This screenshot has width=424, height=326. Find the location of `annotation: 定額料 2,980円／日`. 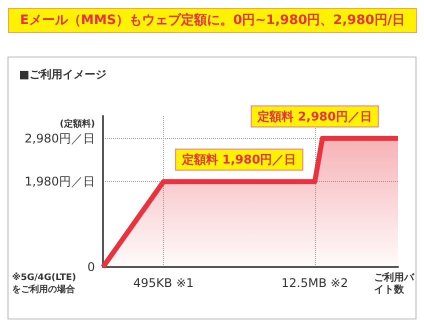

annotation: 定額料 2,980円／日 is located at coordinates (314, 116).